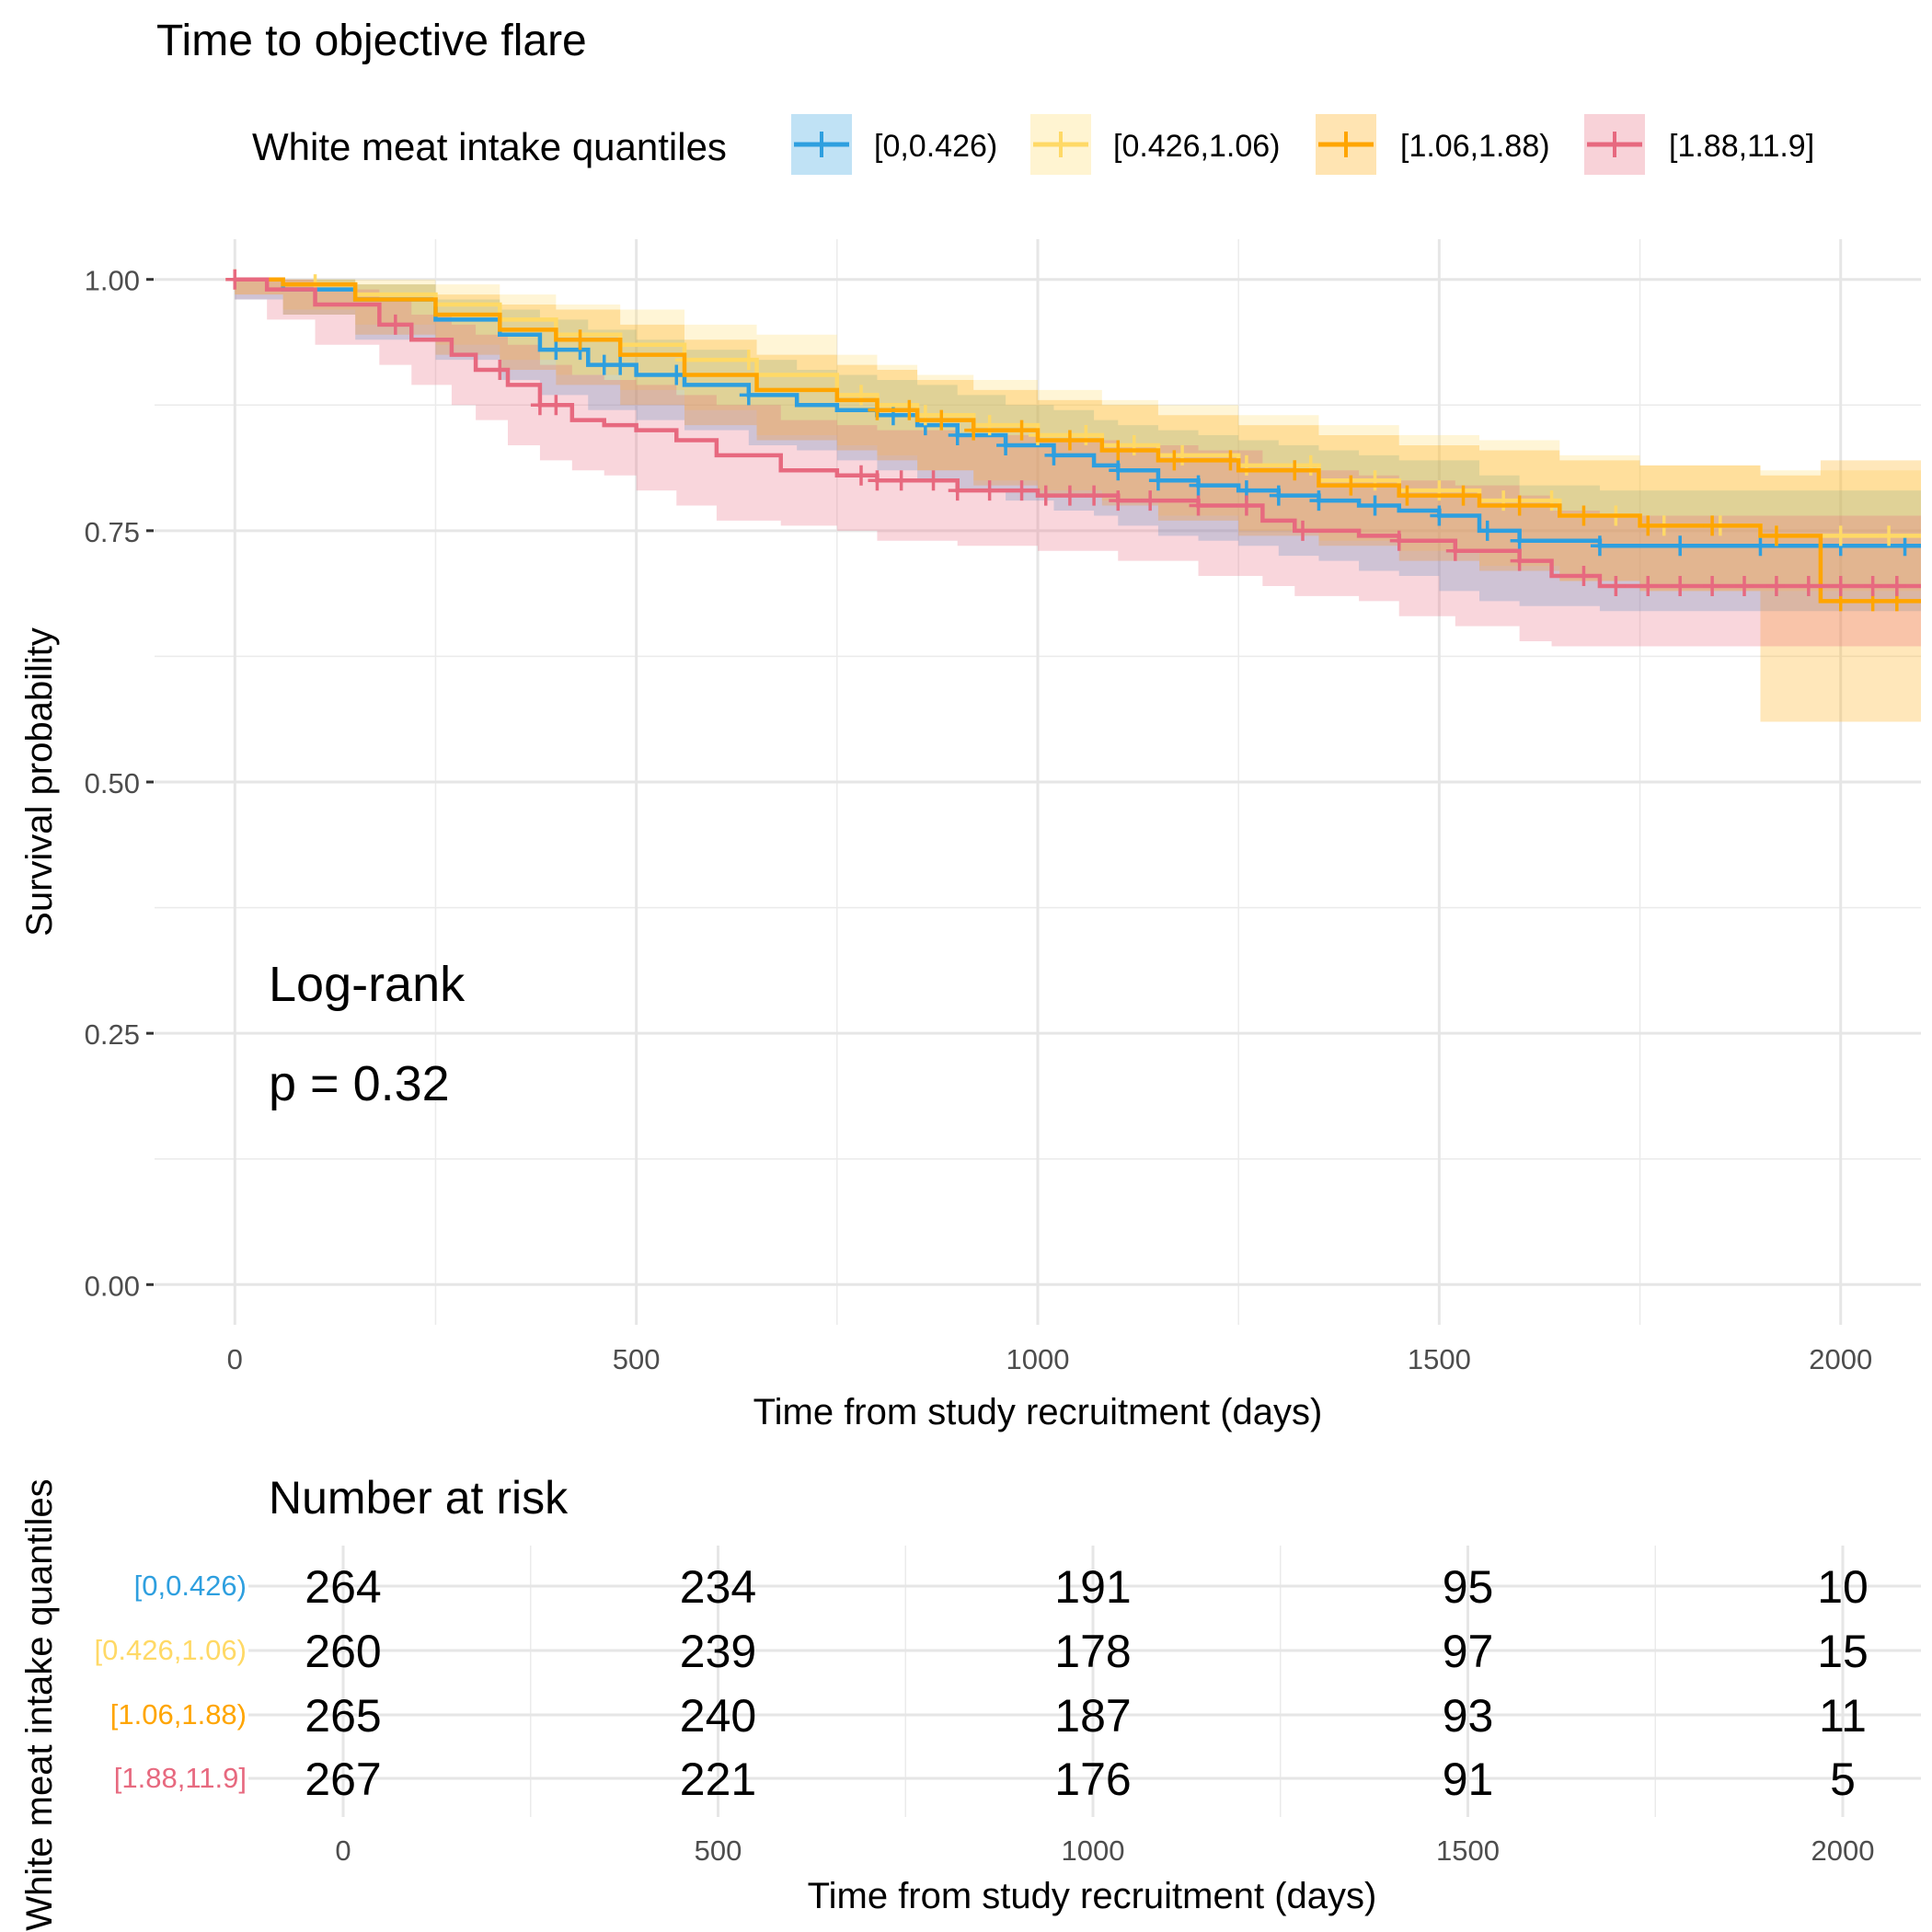  What do you see at coordinates (1843, 1651) in the screenshot?
I see `risk-count: 15` at bounding box center [1843, 1651].